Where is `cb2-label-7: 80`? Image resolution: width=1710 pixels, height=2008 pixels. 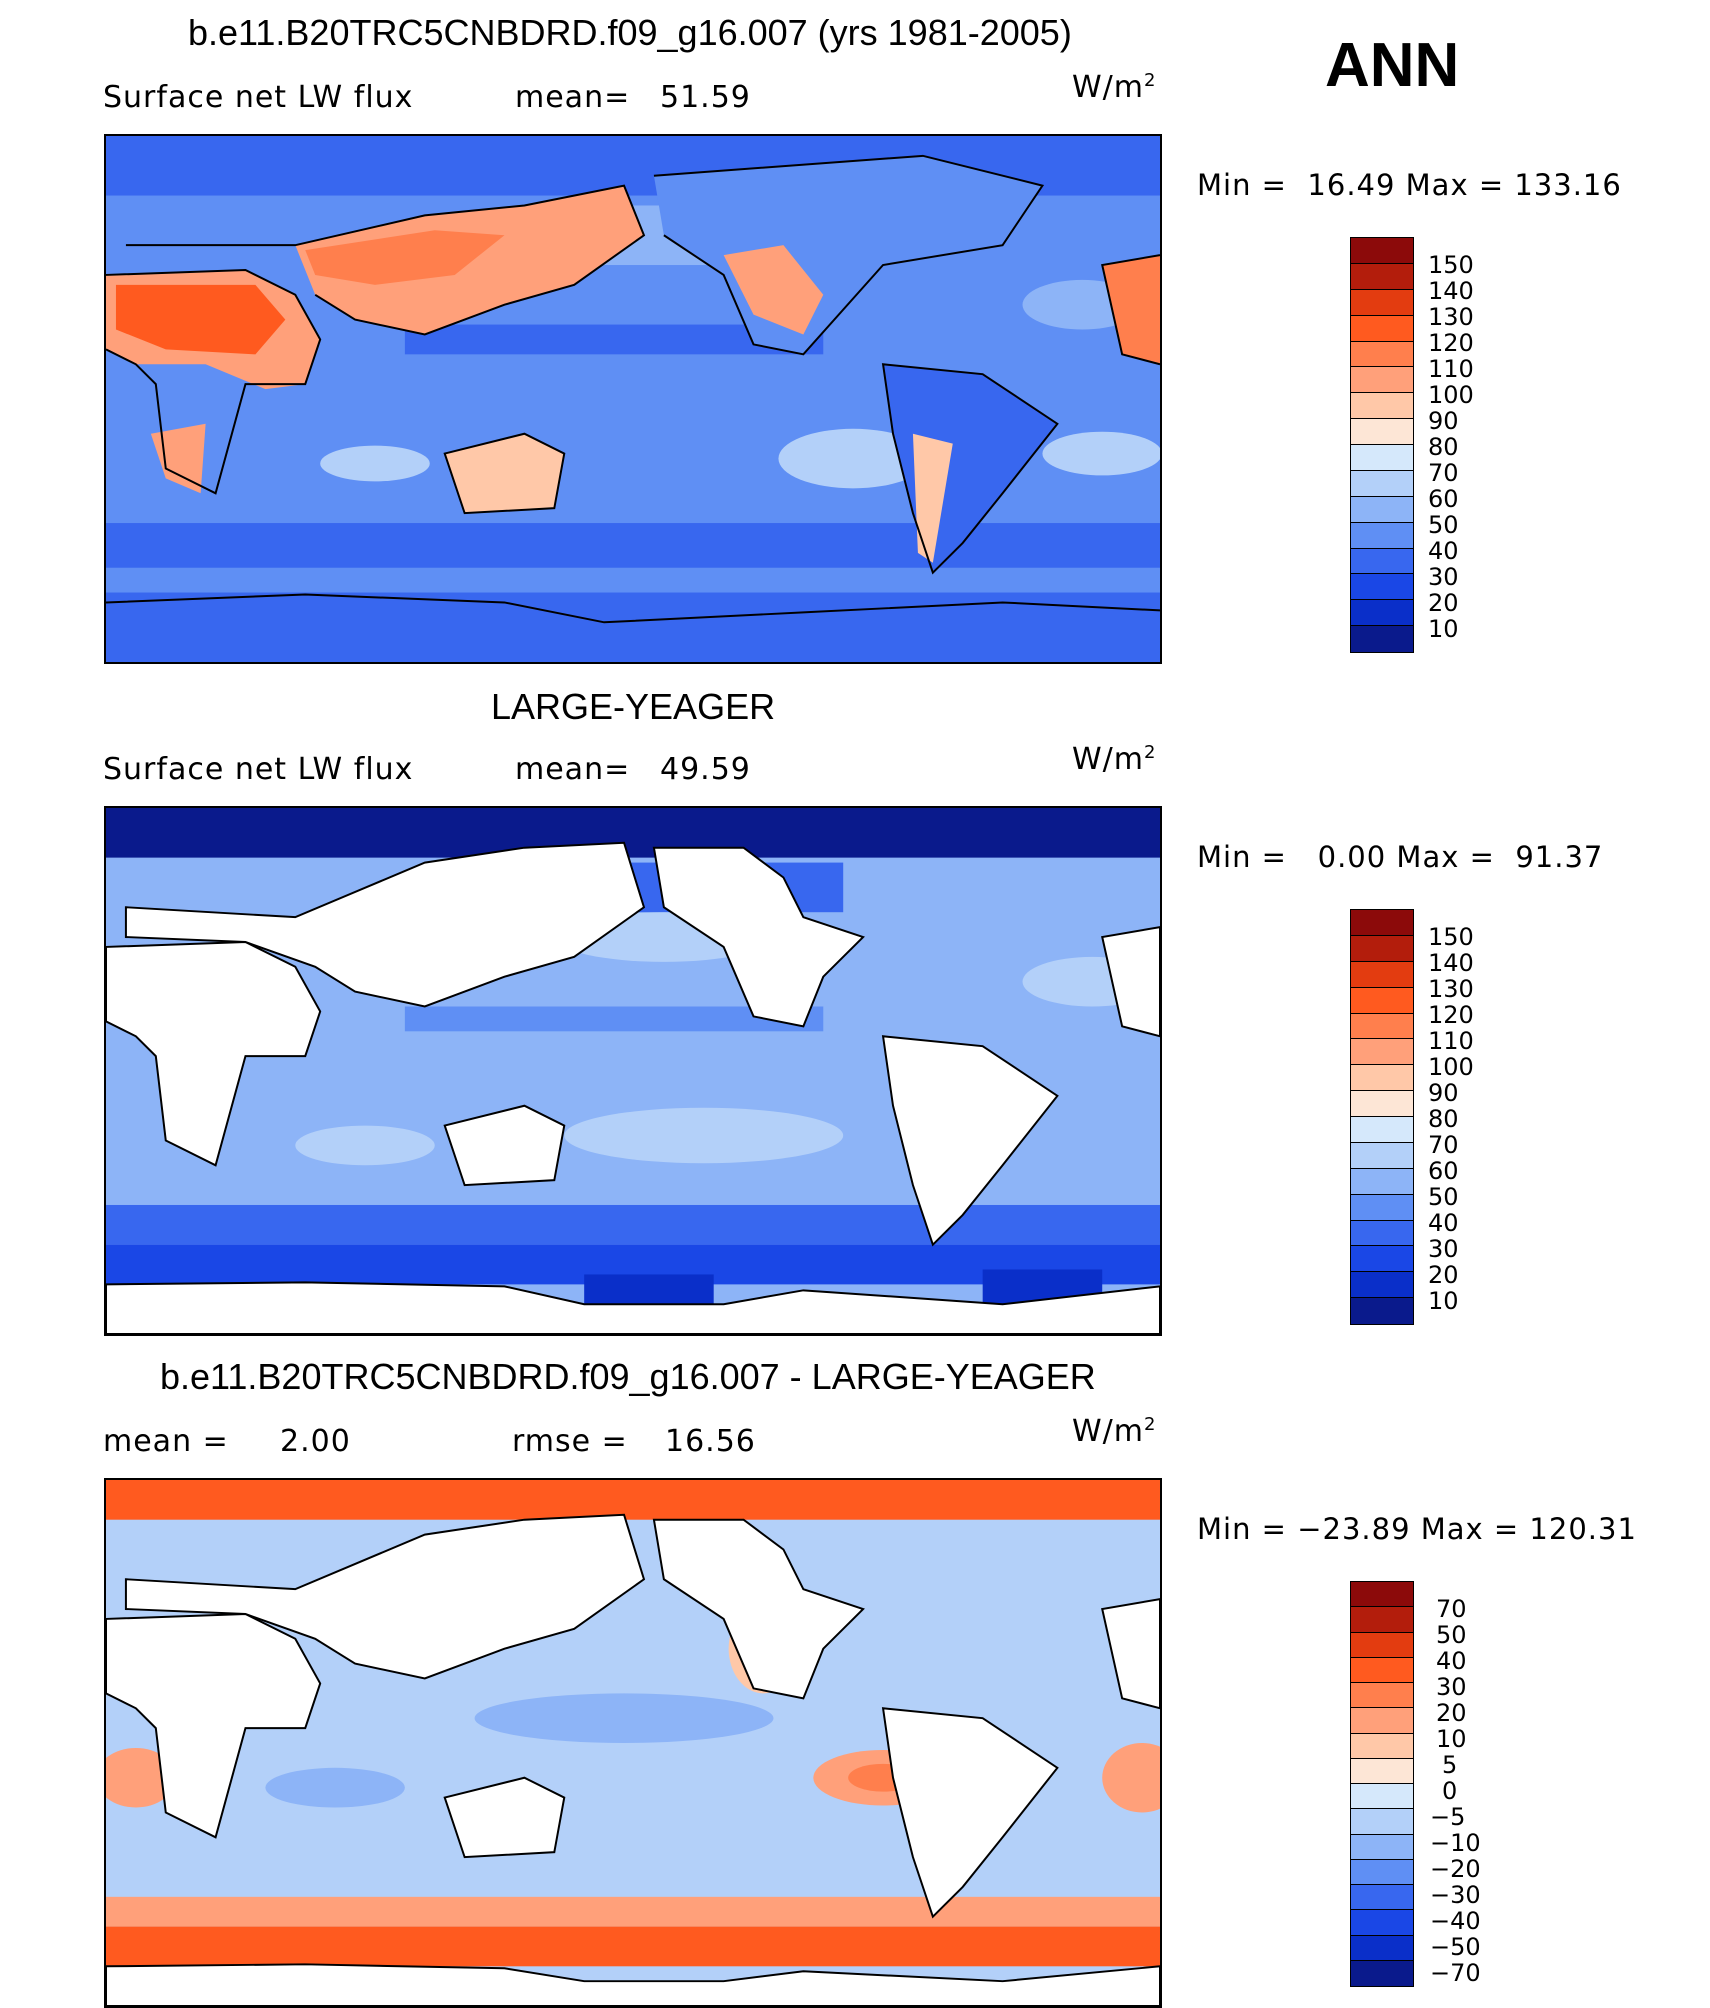 cb2-label-7: 80 is located at coordinates (1443, 1119).